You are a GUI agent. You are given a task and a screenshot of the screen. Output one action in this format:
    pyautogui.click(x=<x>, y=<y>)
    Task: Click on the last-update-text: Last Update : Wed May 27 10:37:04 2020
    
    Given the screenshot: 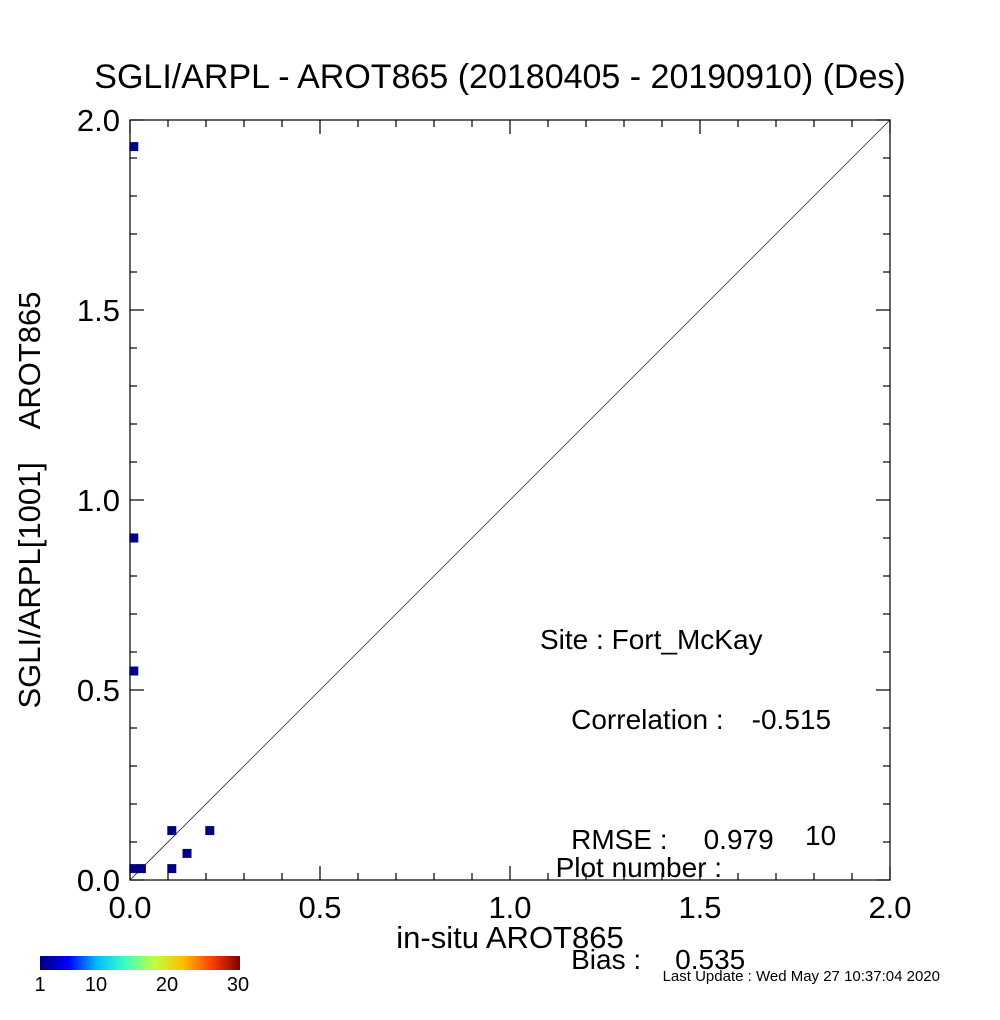 What is the action you would take?
    pyautogui.click(x=801, y=976)
    